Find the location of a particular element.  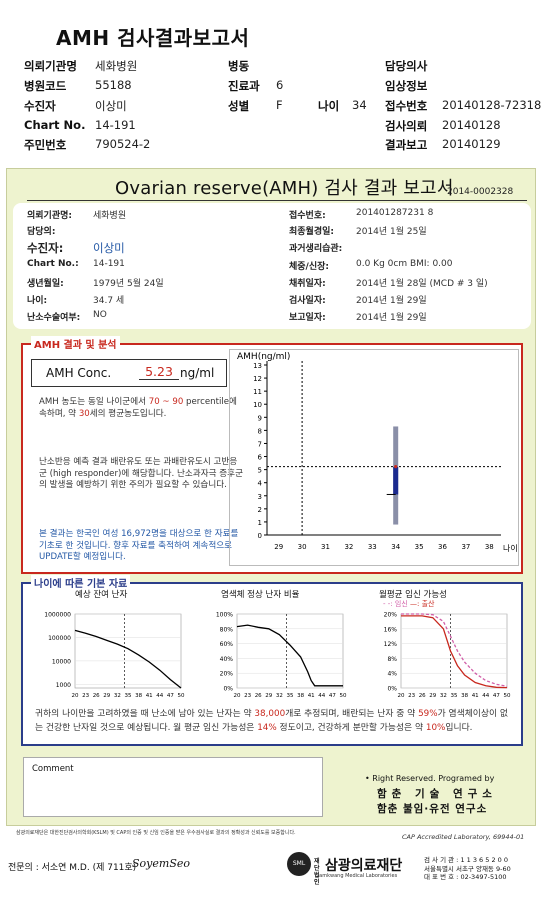

x-tick-label: 32 is located at coordinates (279, 696).